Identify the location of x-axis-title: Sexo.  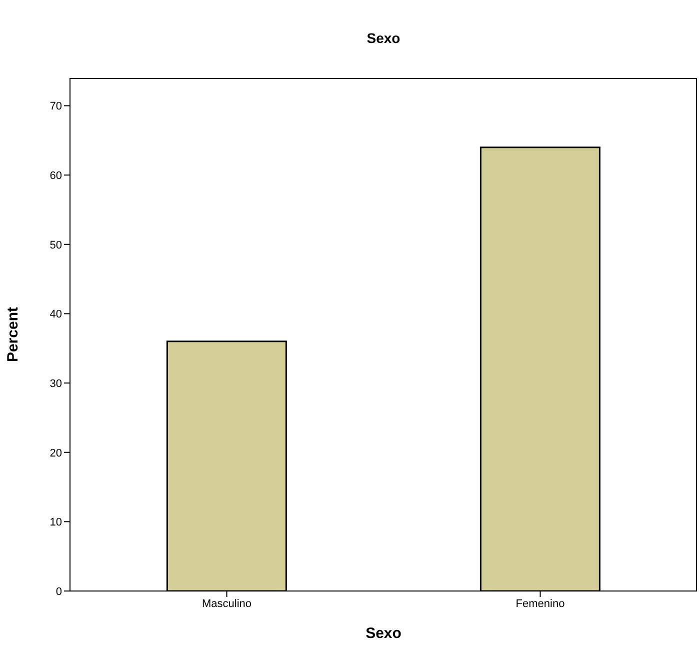
(384, 633).